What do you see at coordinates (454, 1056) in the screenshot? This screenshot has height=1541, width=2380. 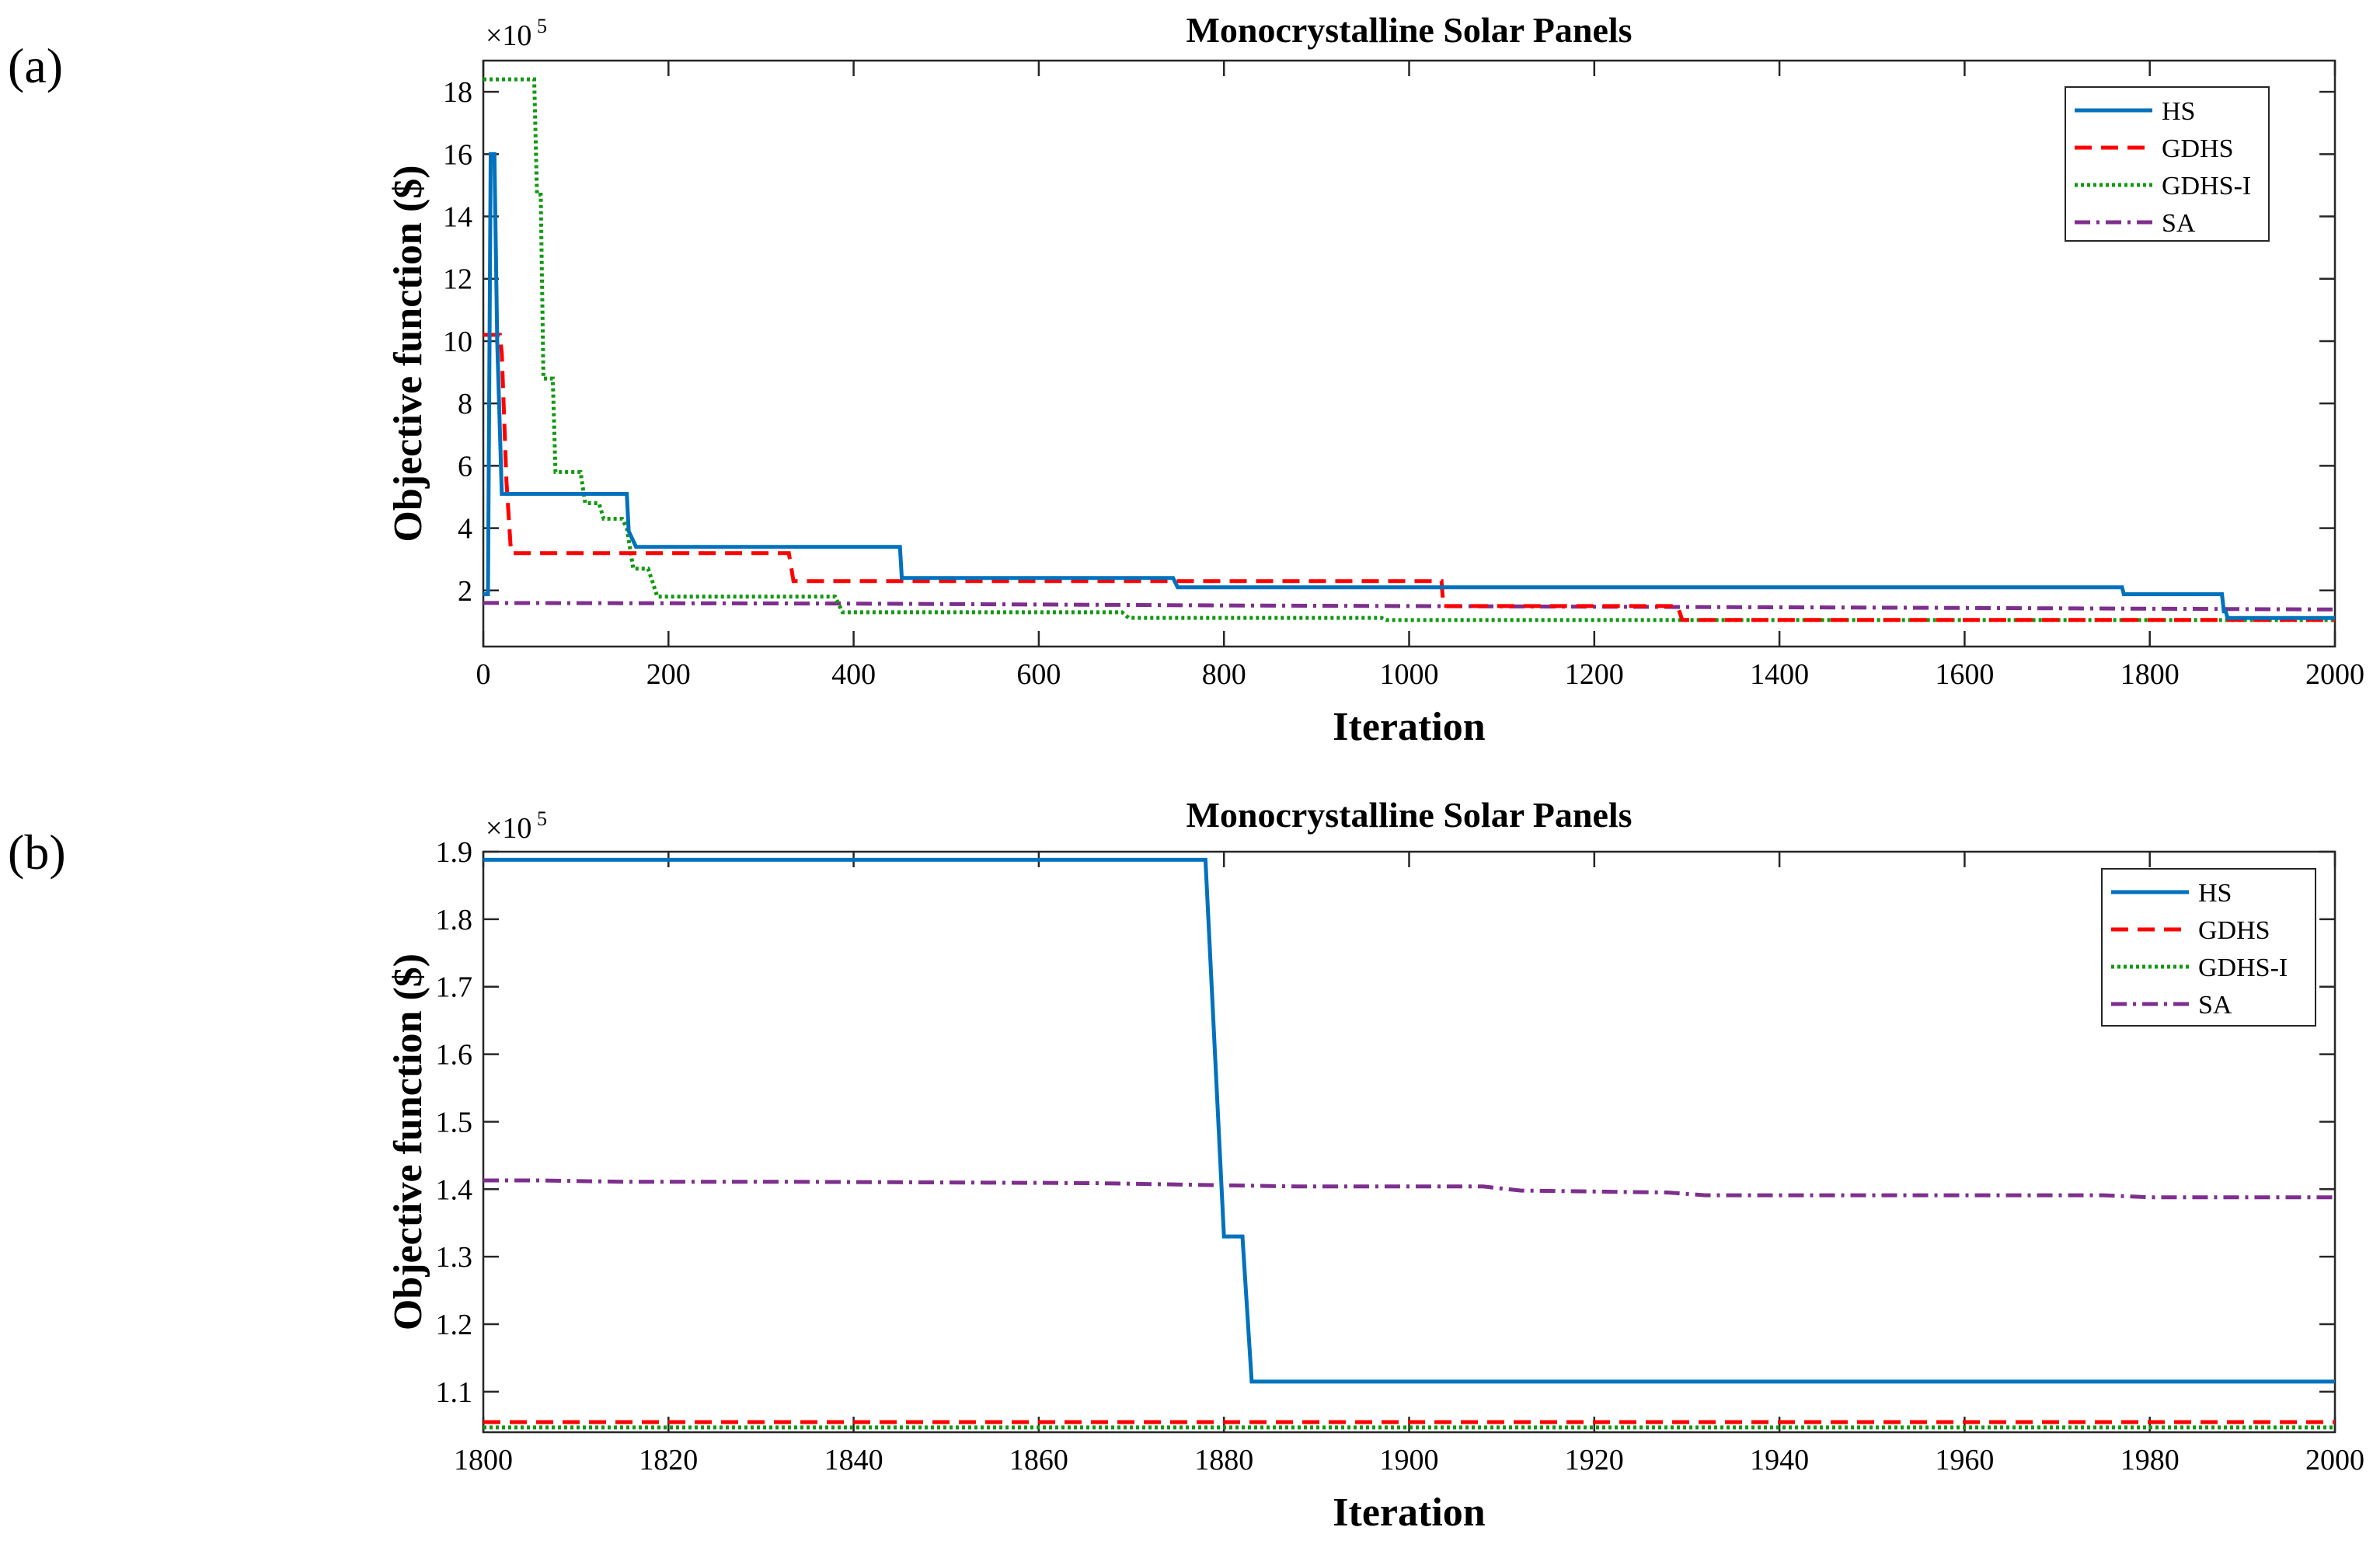 I see `y-tick-label: 1.6` at bounding box center [454, 1056].